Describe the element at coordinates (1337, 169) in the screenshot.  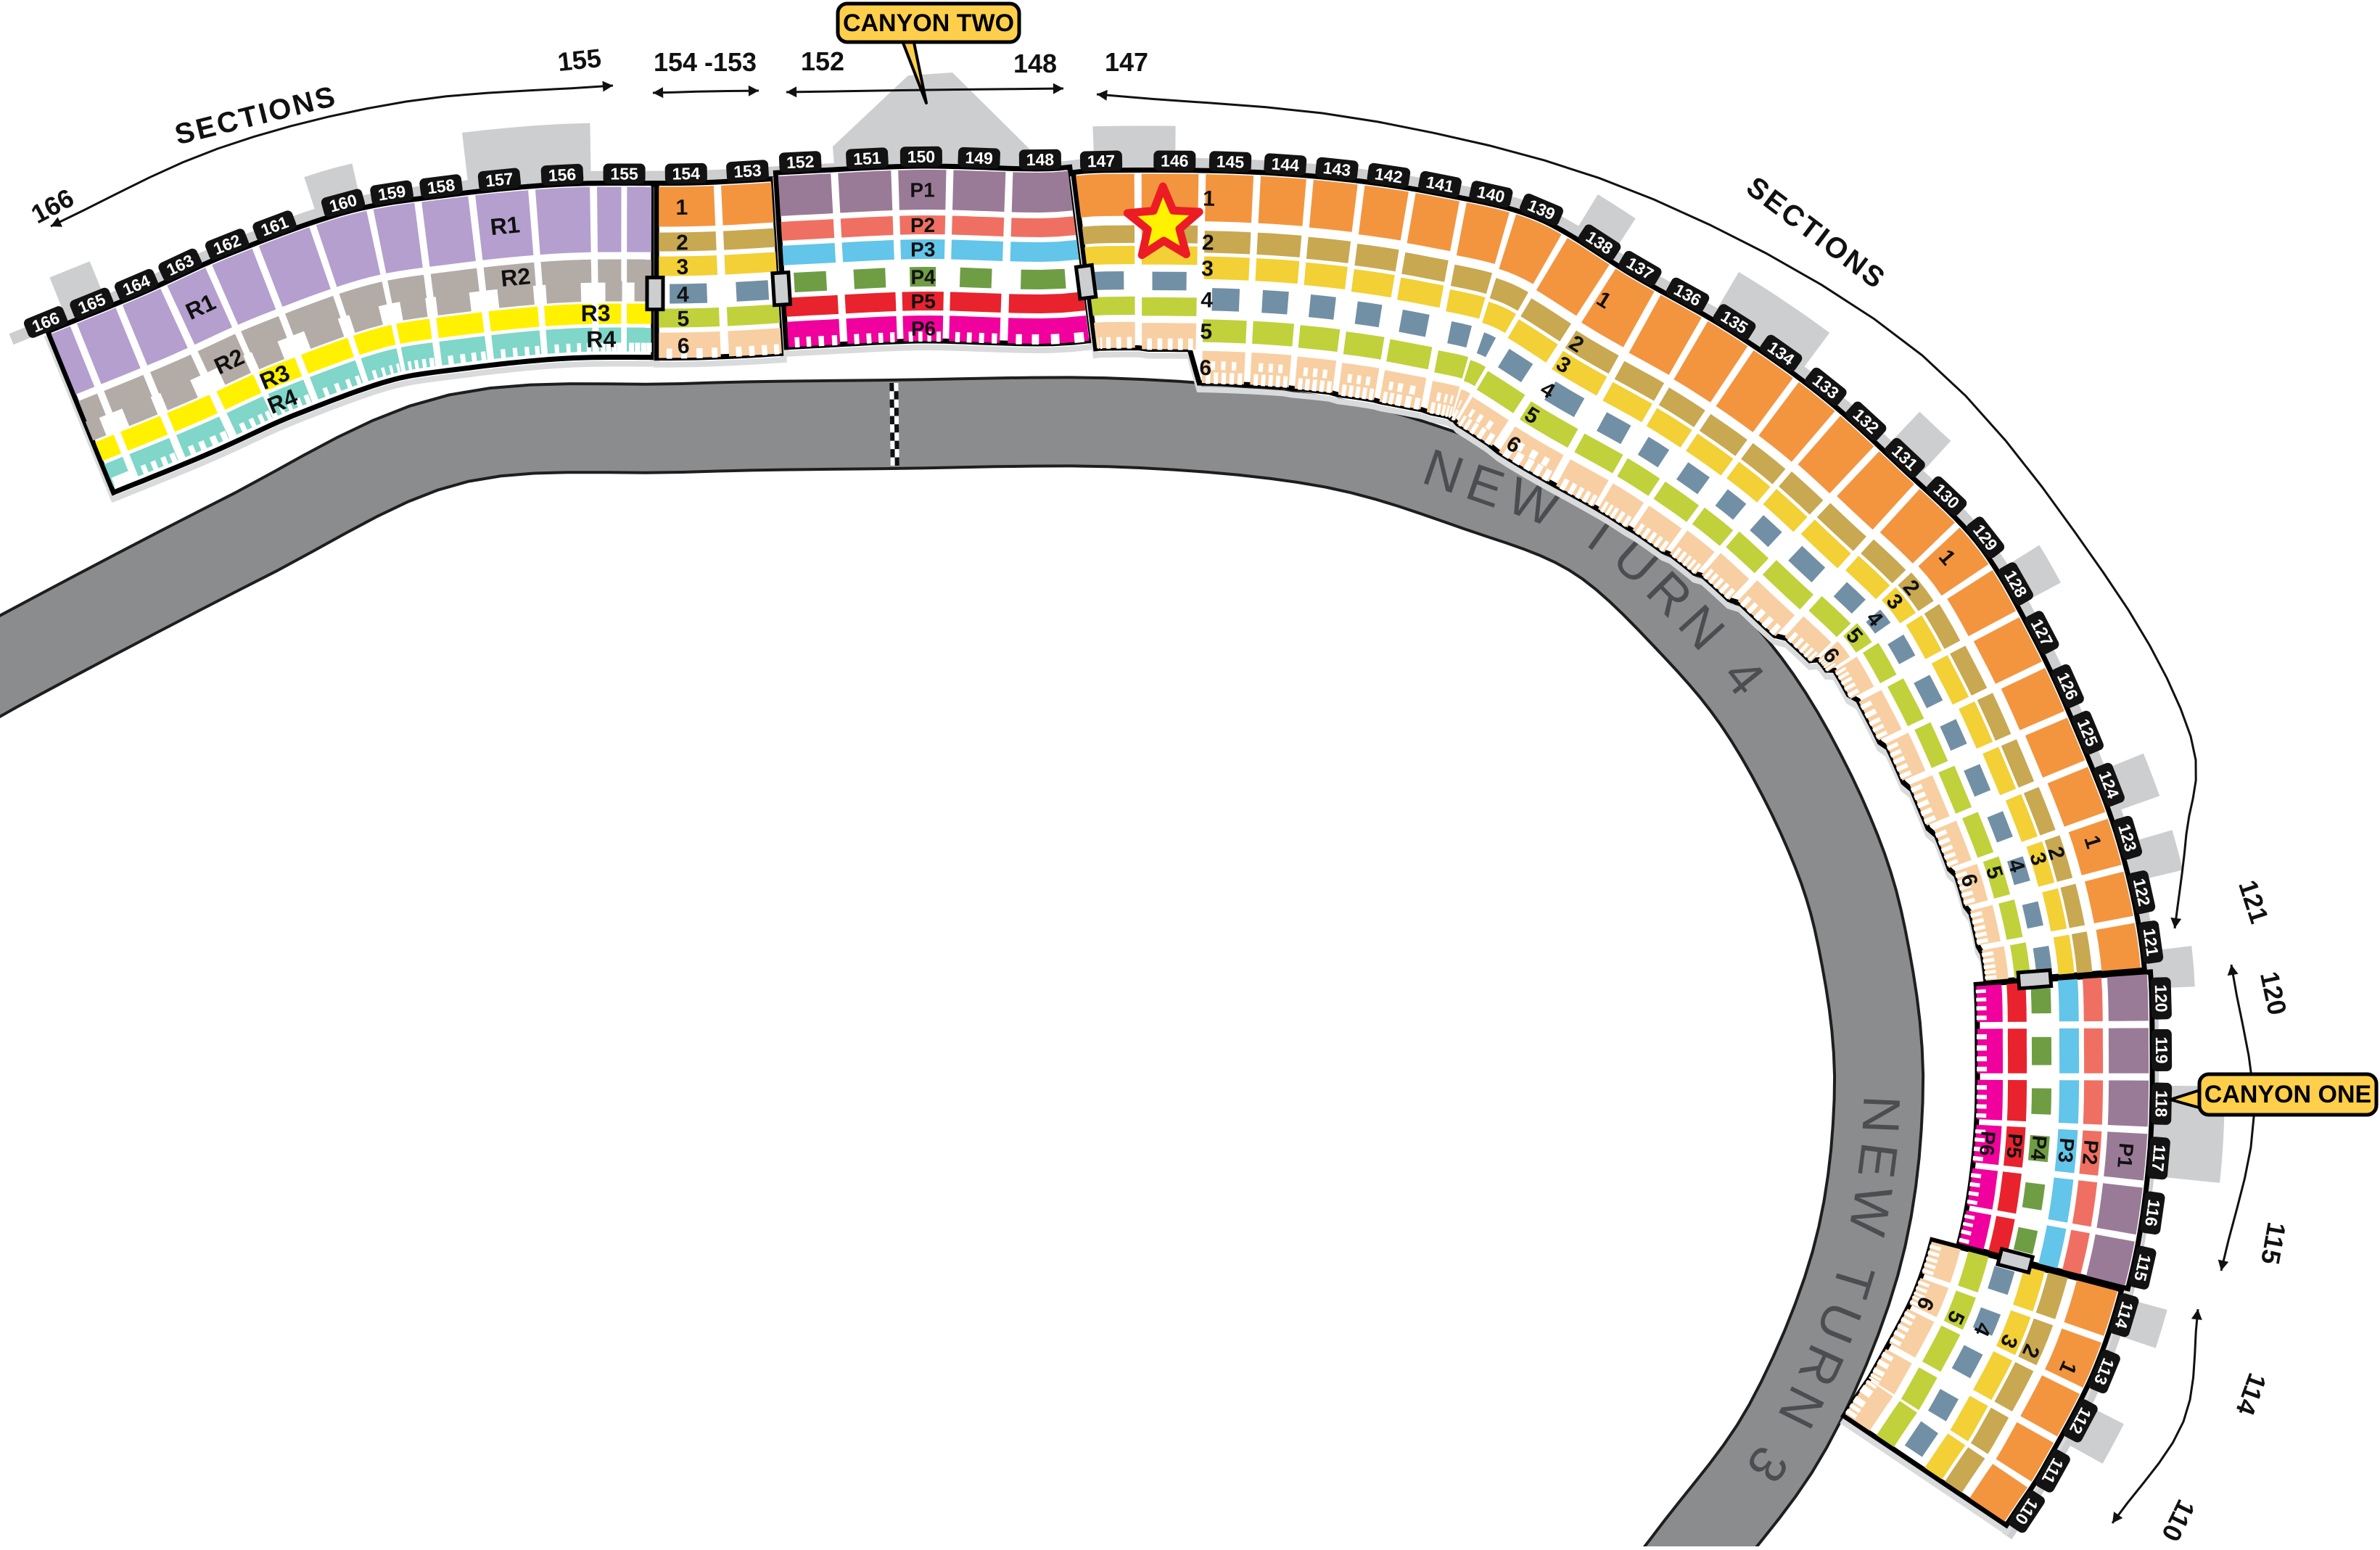
I see `svg-text: 143` at that location.